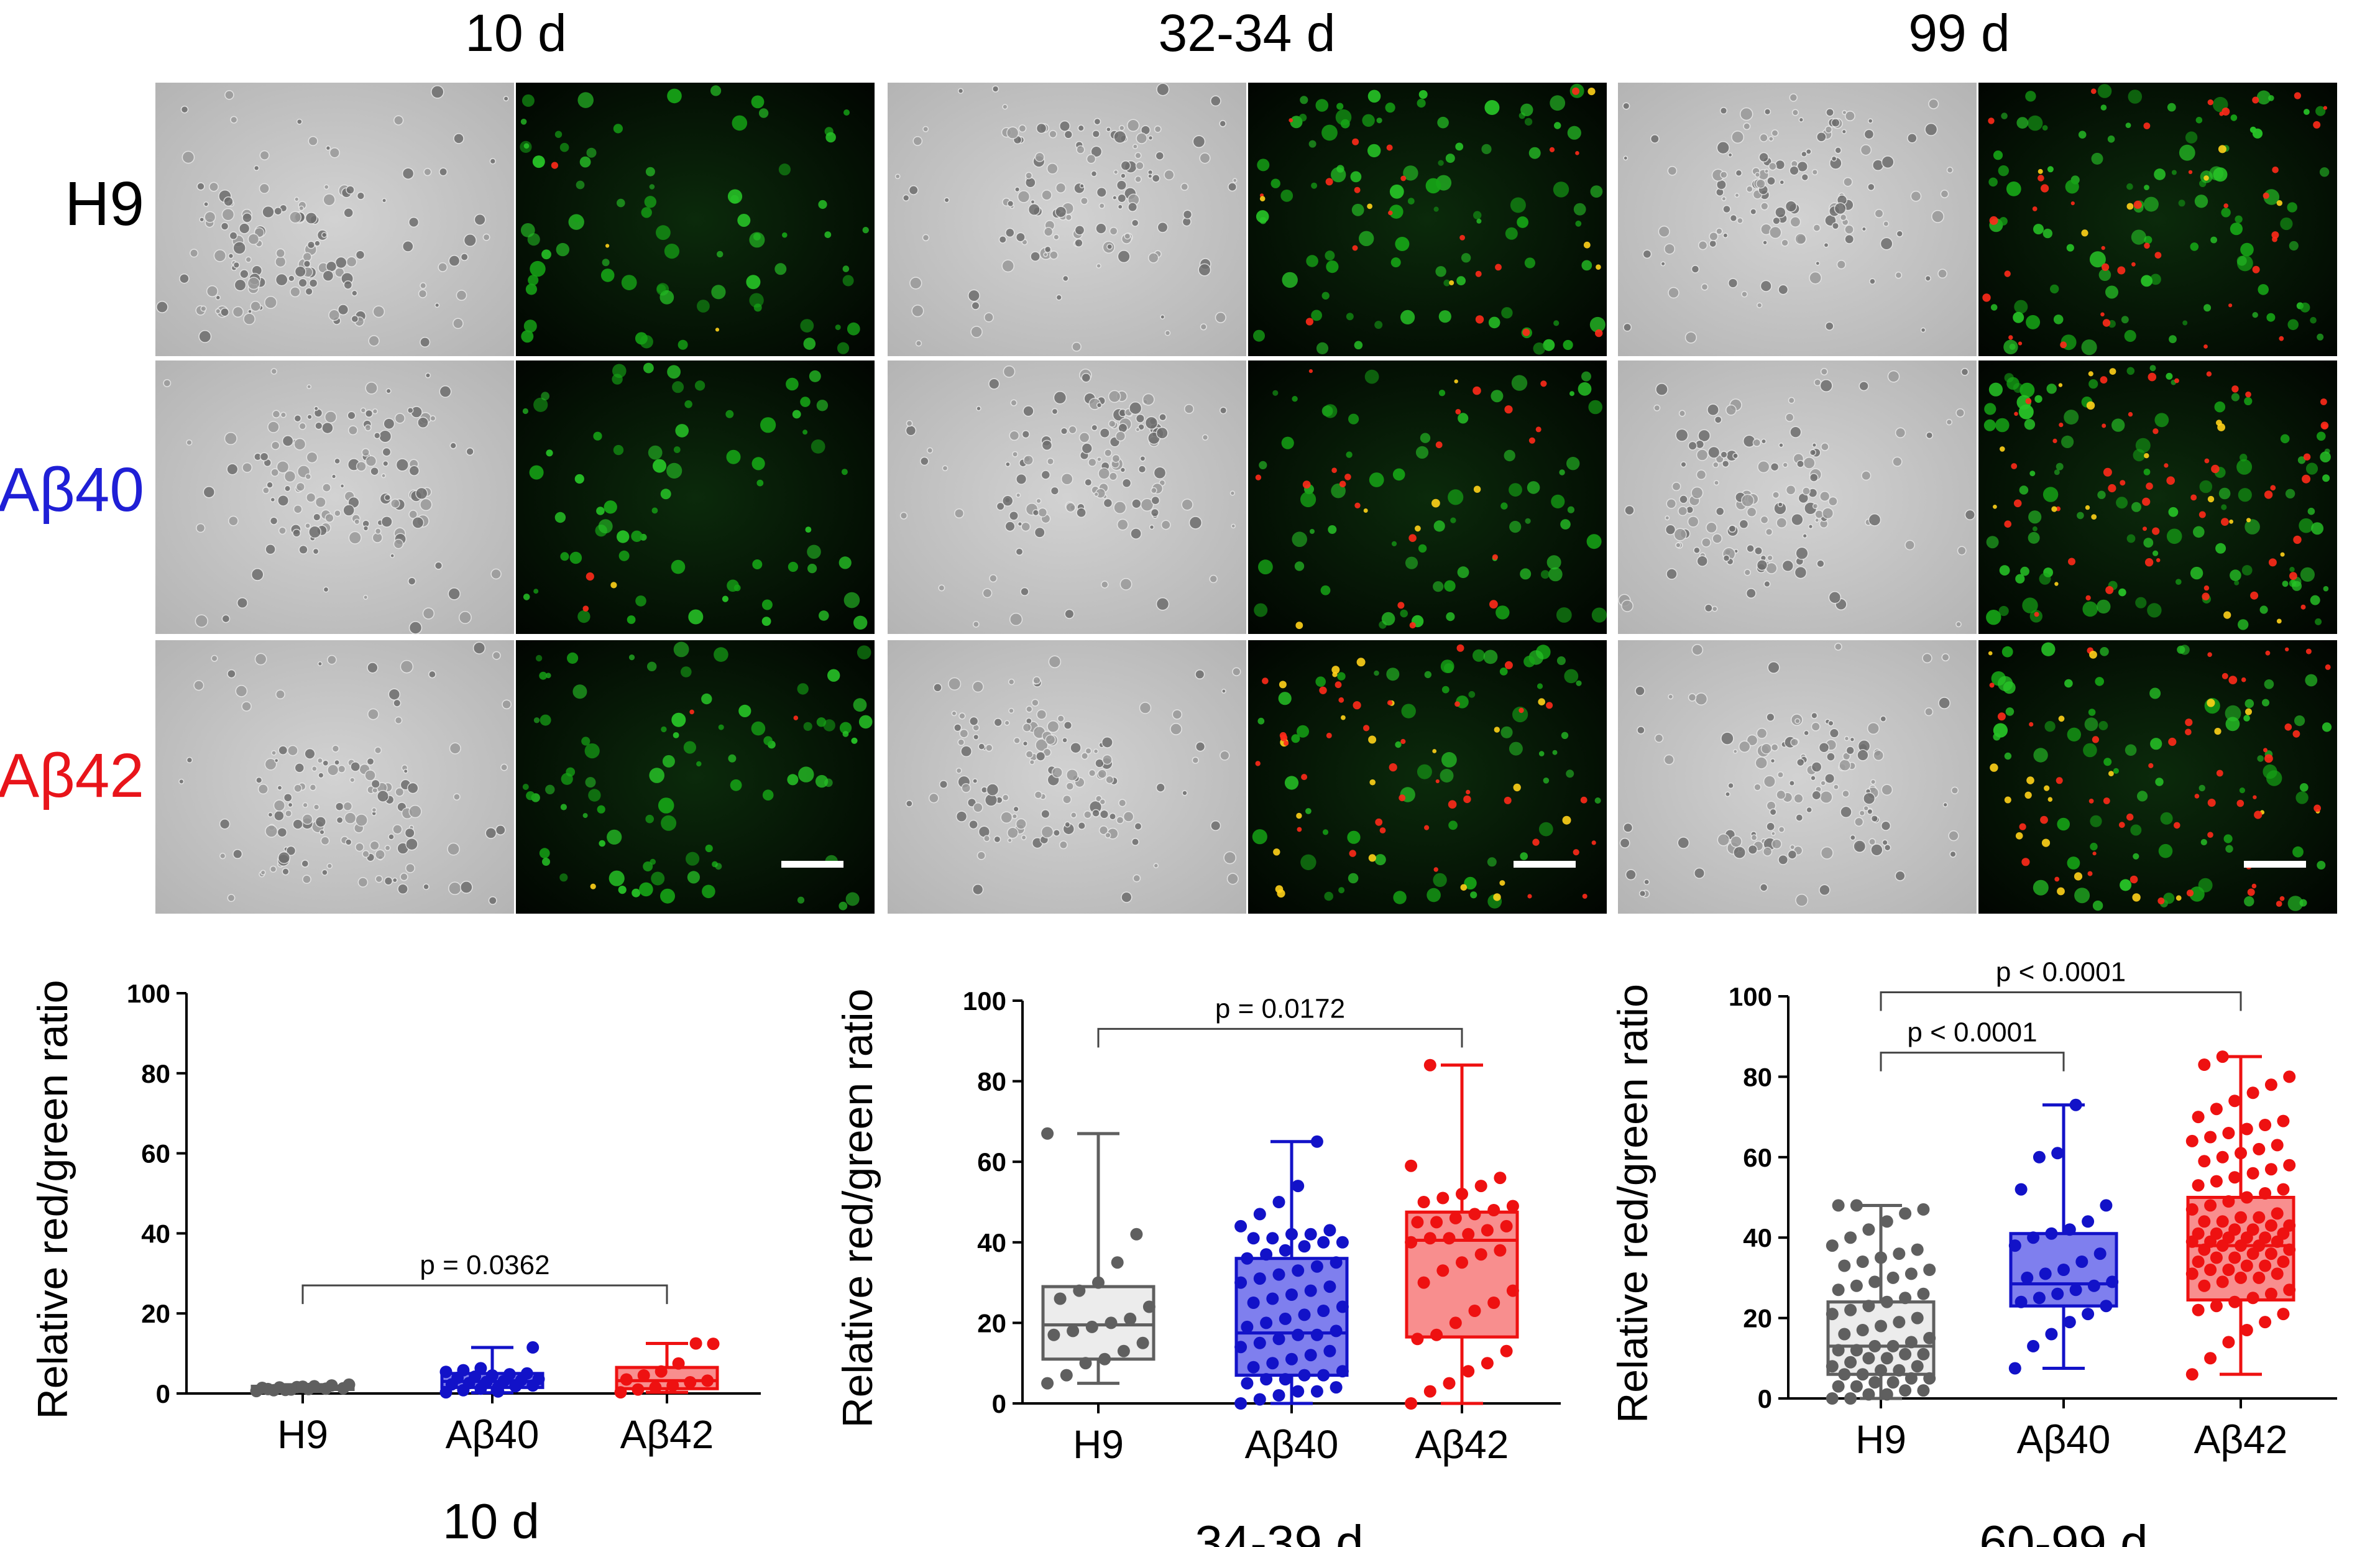 This screenshot has width=2380, height=1547. I want to click on scale-bar, so click(2275, 864).